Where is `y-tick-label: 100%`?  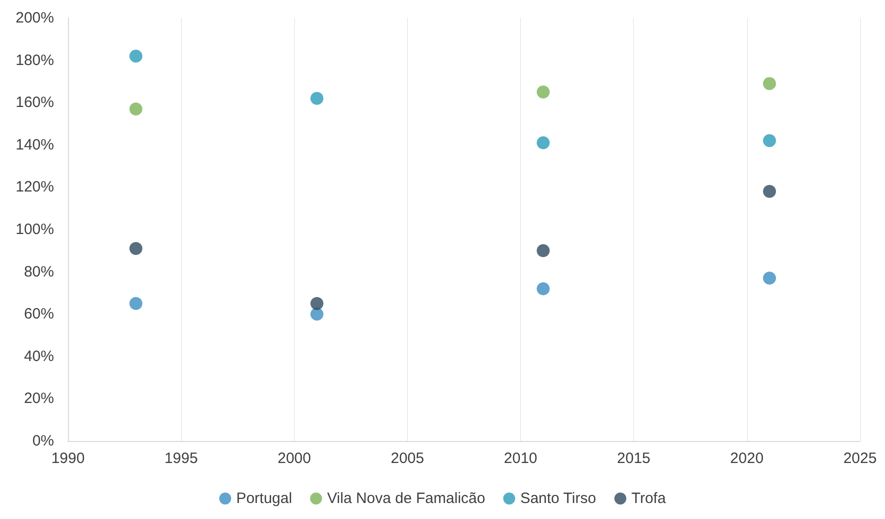
y-tick-label: 100% is located at coordinates (35, 229).